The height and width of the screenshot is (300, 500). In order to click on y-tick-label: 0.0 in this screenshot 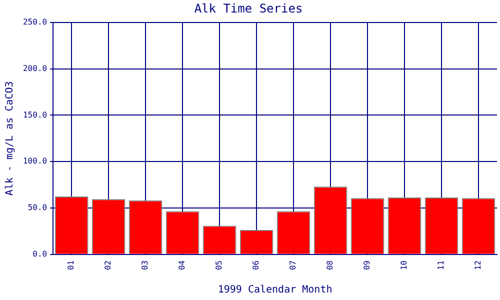, I will do `click(40, 253)`.